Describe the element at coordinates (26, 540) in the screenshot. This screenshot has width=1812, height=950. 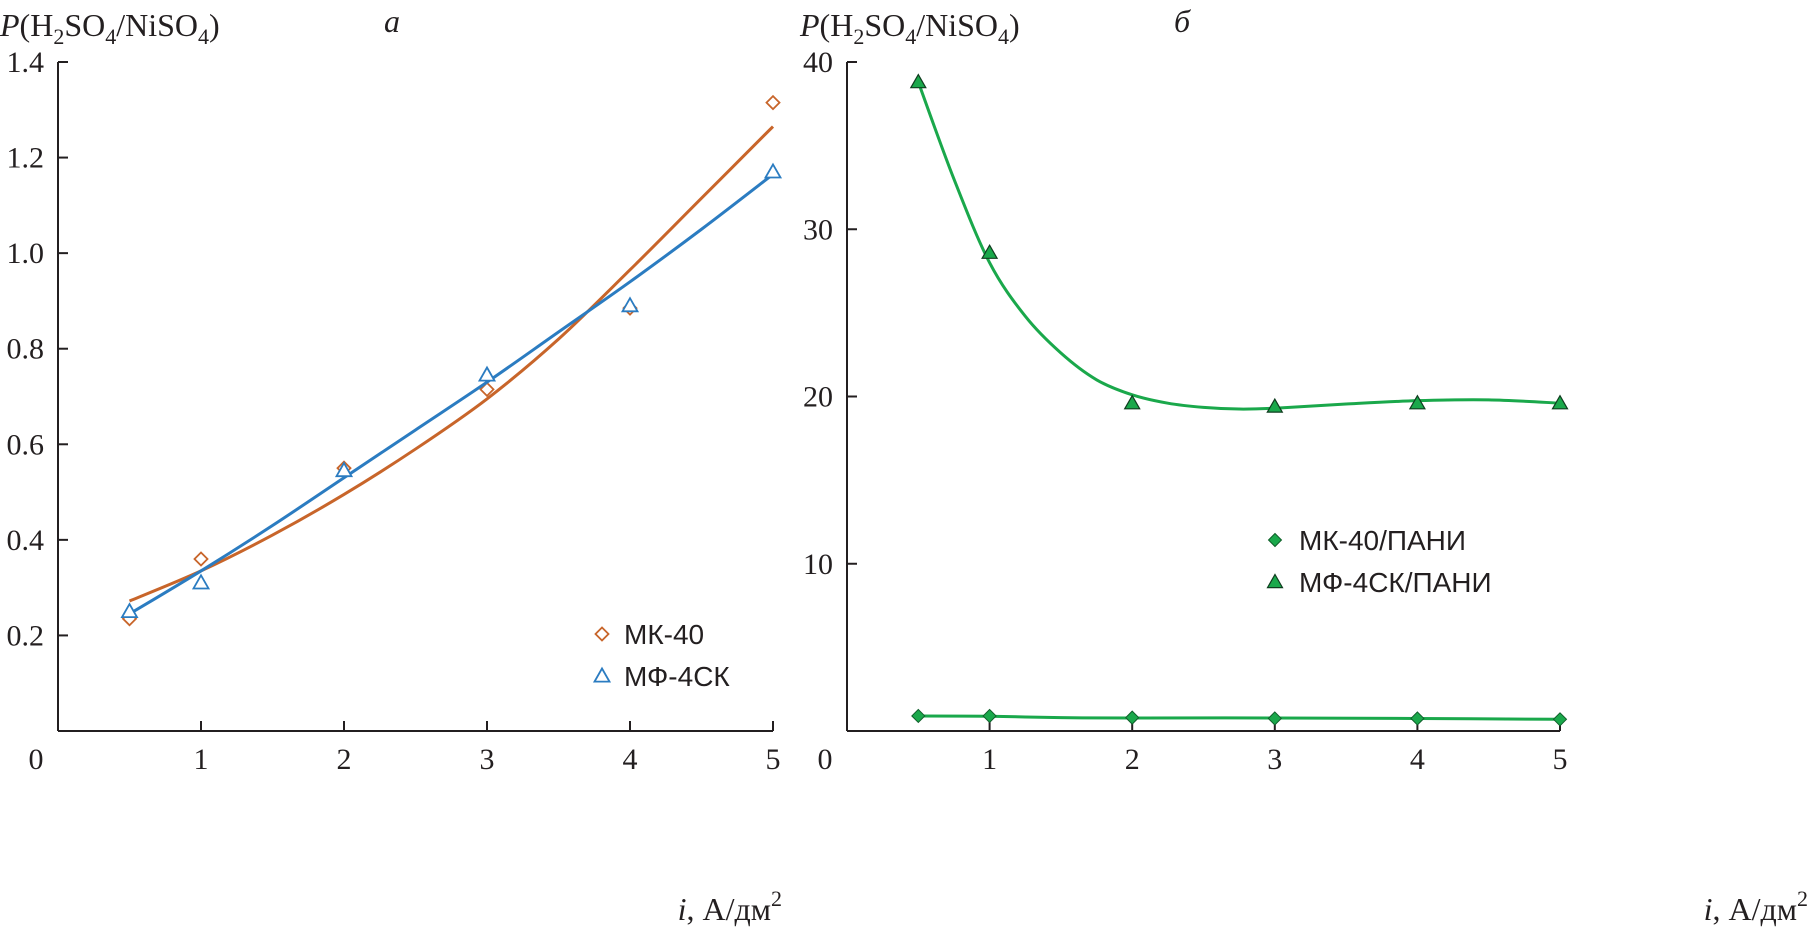
I see `panel-a-y-tick-label: 0.4` at that location.